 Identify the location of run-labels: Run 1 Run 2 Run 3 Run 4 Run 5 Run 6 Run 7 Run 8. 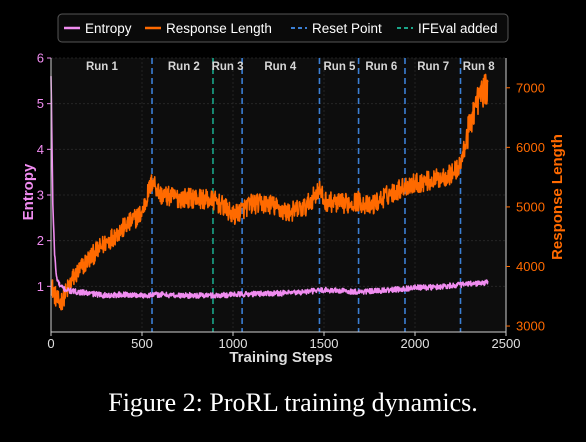
(290, 67).